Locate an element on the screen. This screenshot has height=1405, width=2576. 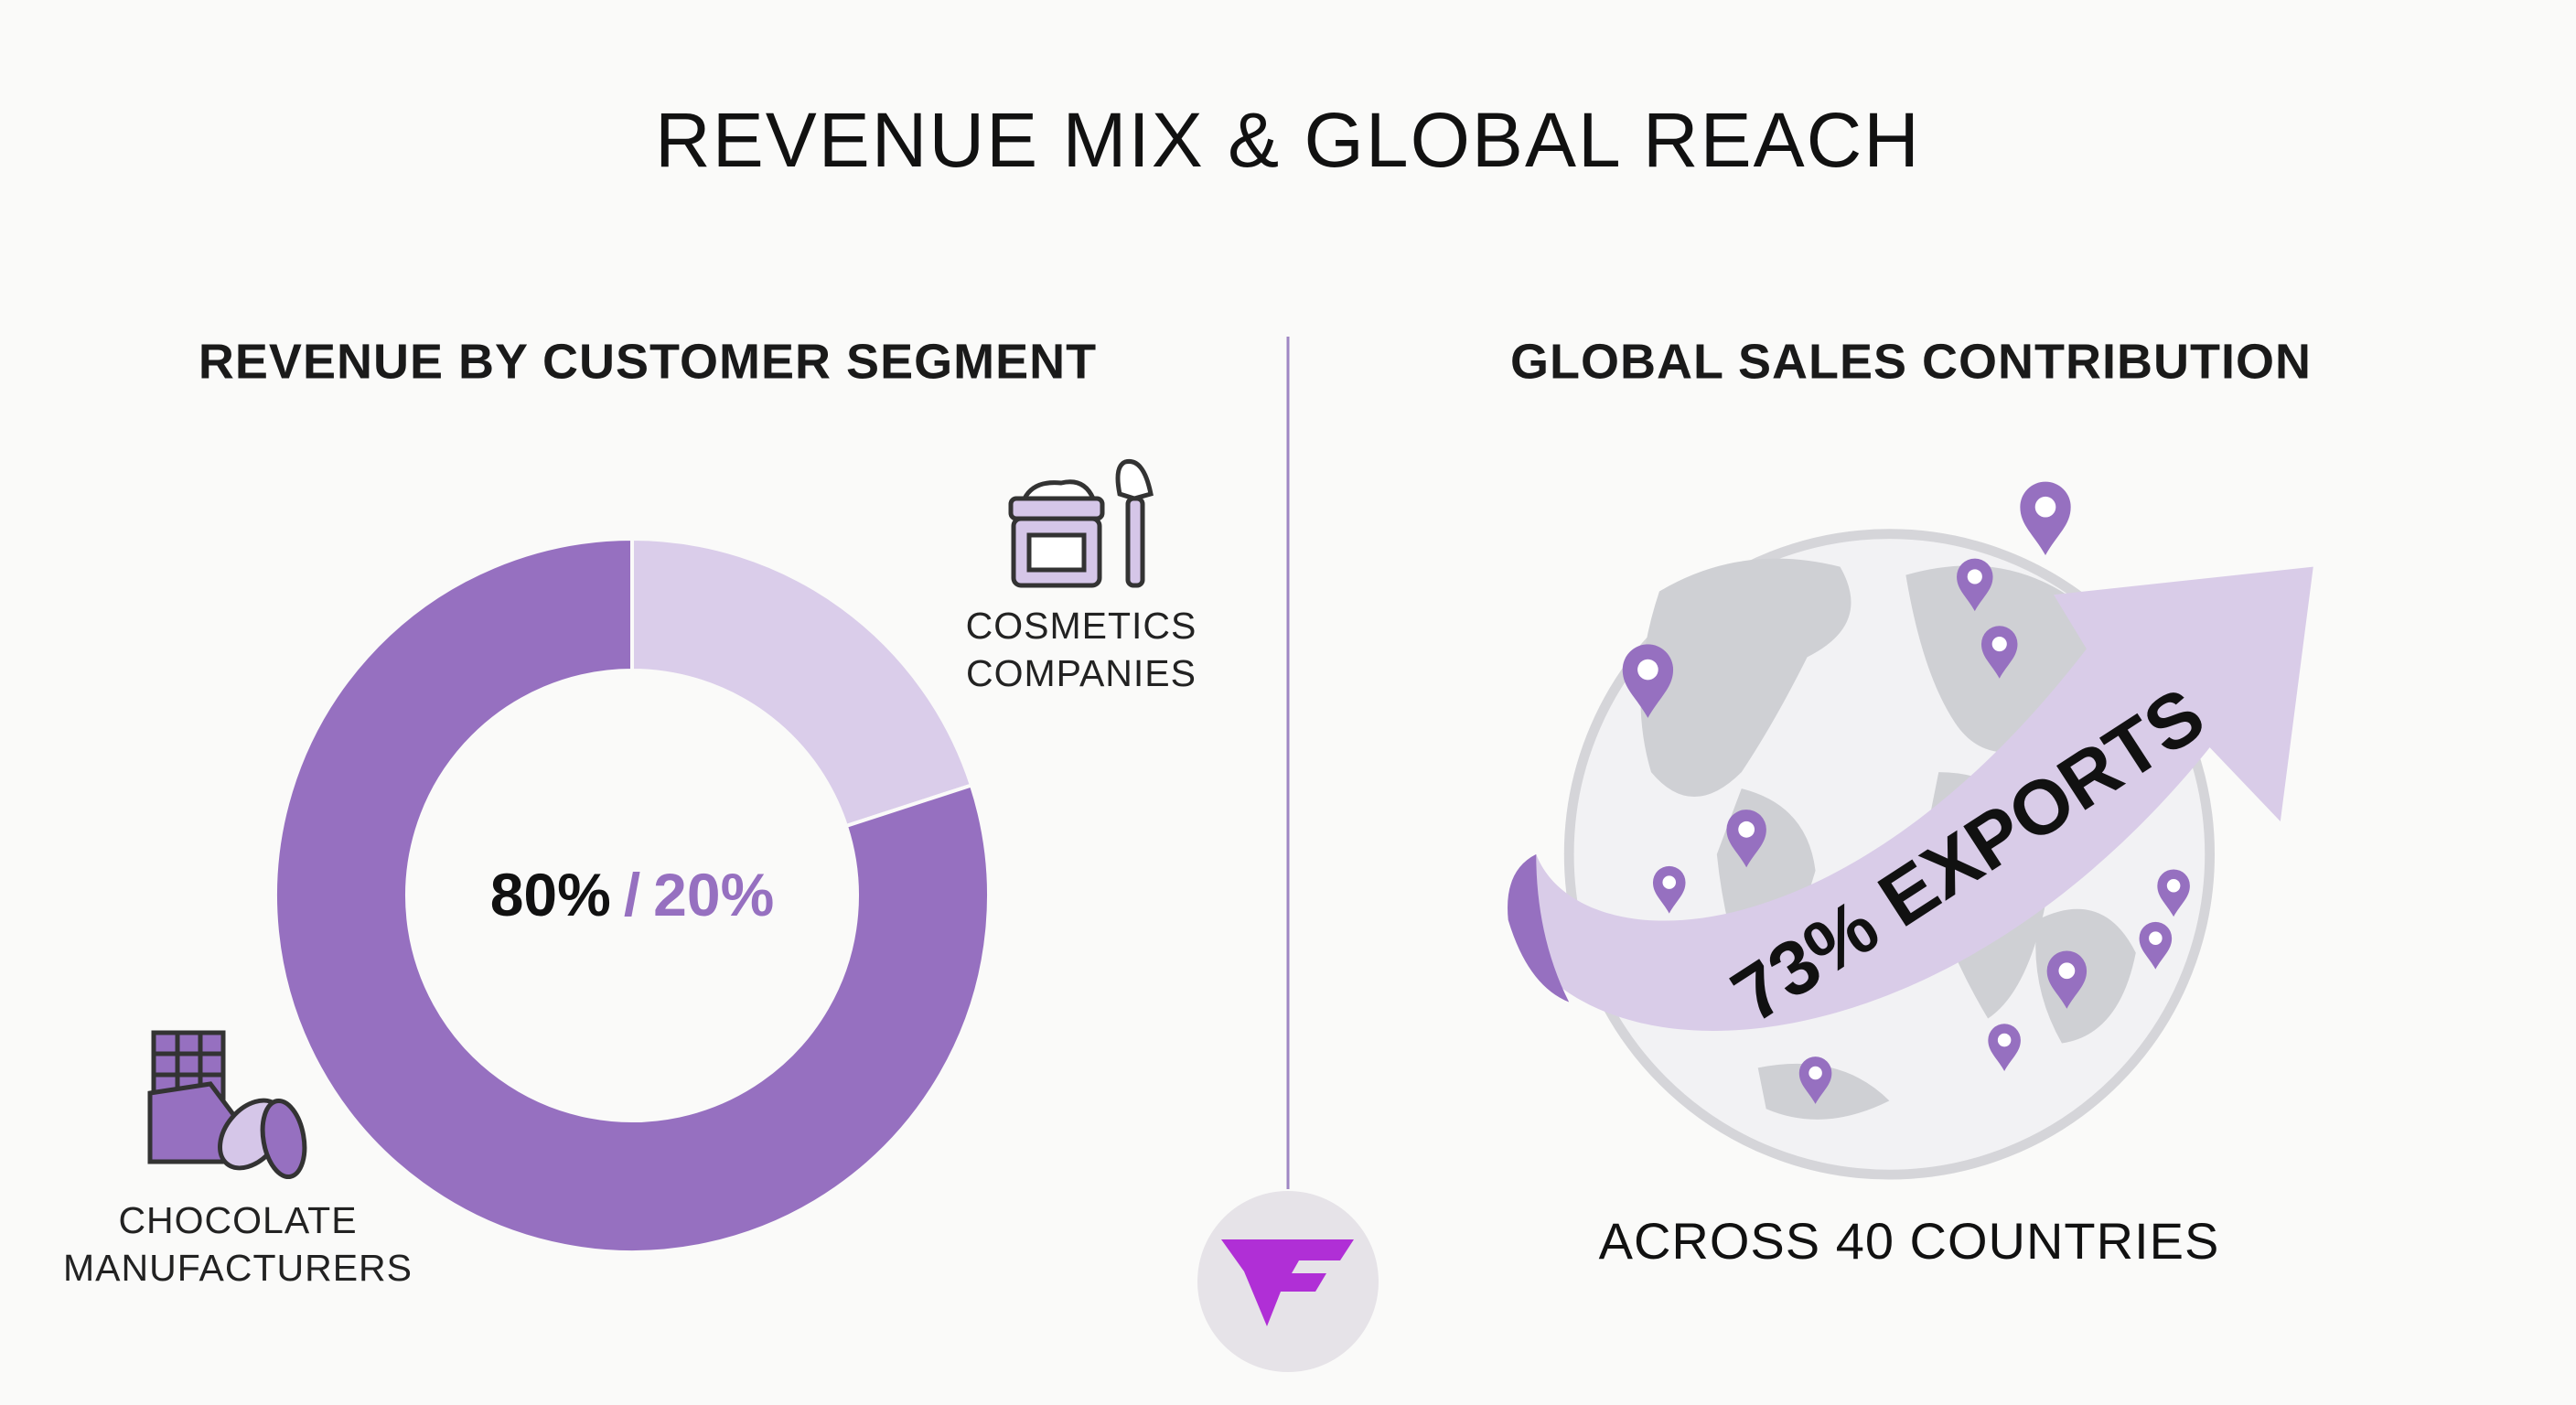
value-label: 80% is located at coordinates (550, 894).